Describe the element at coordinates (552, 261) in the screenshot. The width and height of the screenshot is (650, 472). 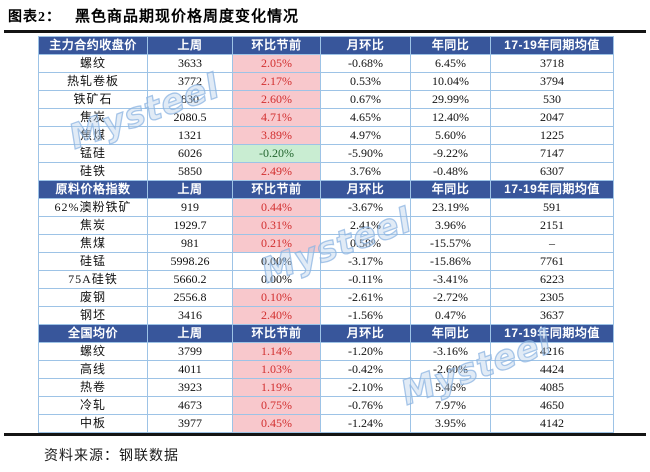
I see `cell-avg: 7761` at that location.